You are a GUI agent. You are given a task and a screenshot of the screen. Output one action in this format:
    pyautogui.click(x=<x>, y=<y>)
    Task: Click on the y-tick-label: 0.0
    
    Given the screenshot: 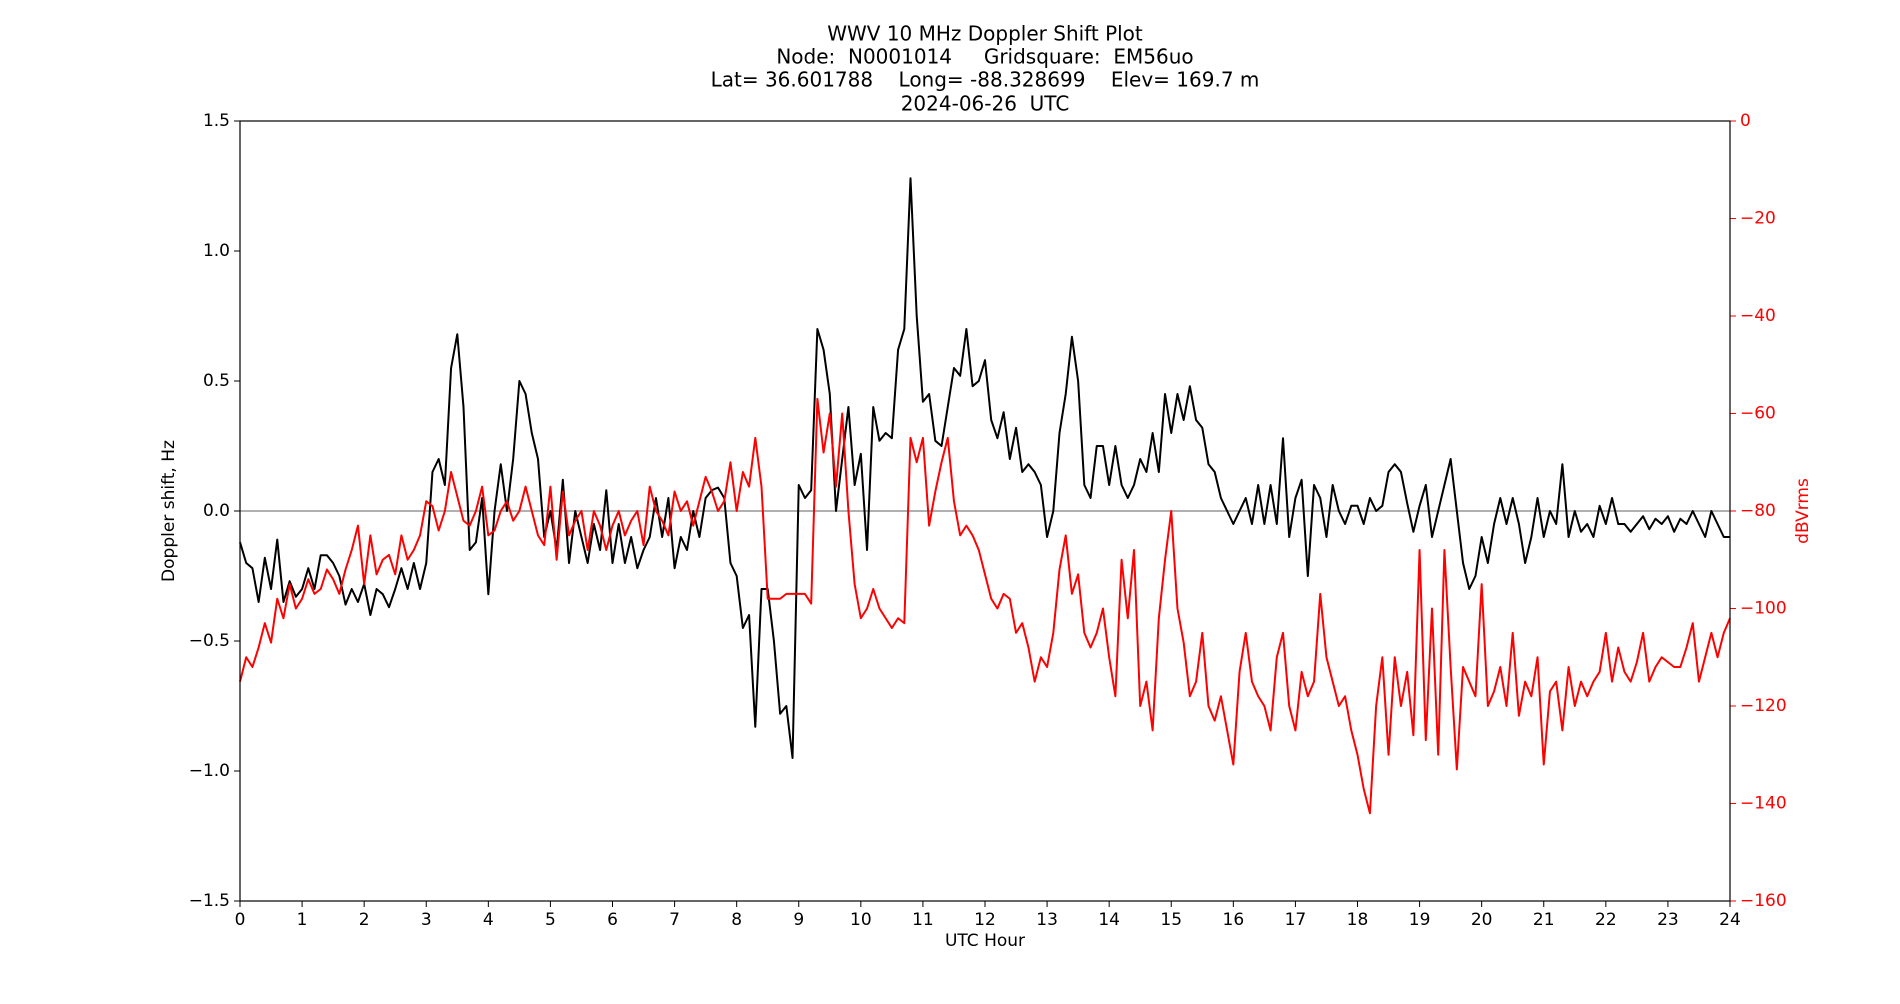 What is the action you would take?
    pyautogui.click(x=216, y=511)
    